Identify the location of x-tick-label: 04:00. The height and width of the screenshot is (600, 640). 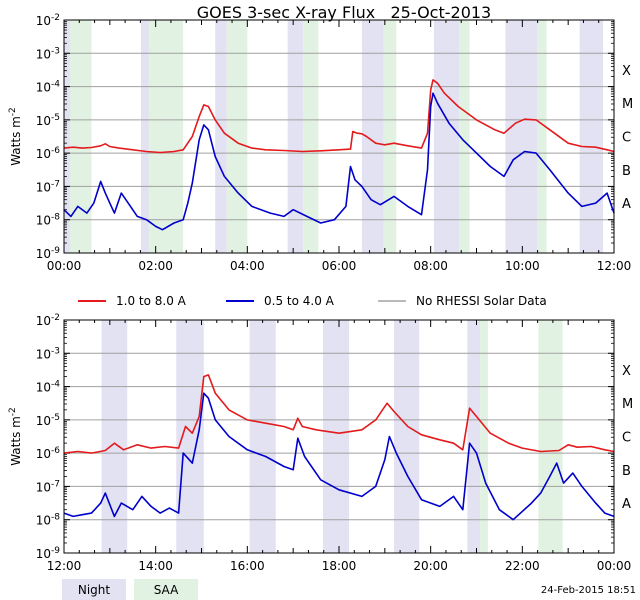
(247, 266).